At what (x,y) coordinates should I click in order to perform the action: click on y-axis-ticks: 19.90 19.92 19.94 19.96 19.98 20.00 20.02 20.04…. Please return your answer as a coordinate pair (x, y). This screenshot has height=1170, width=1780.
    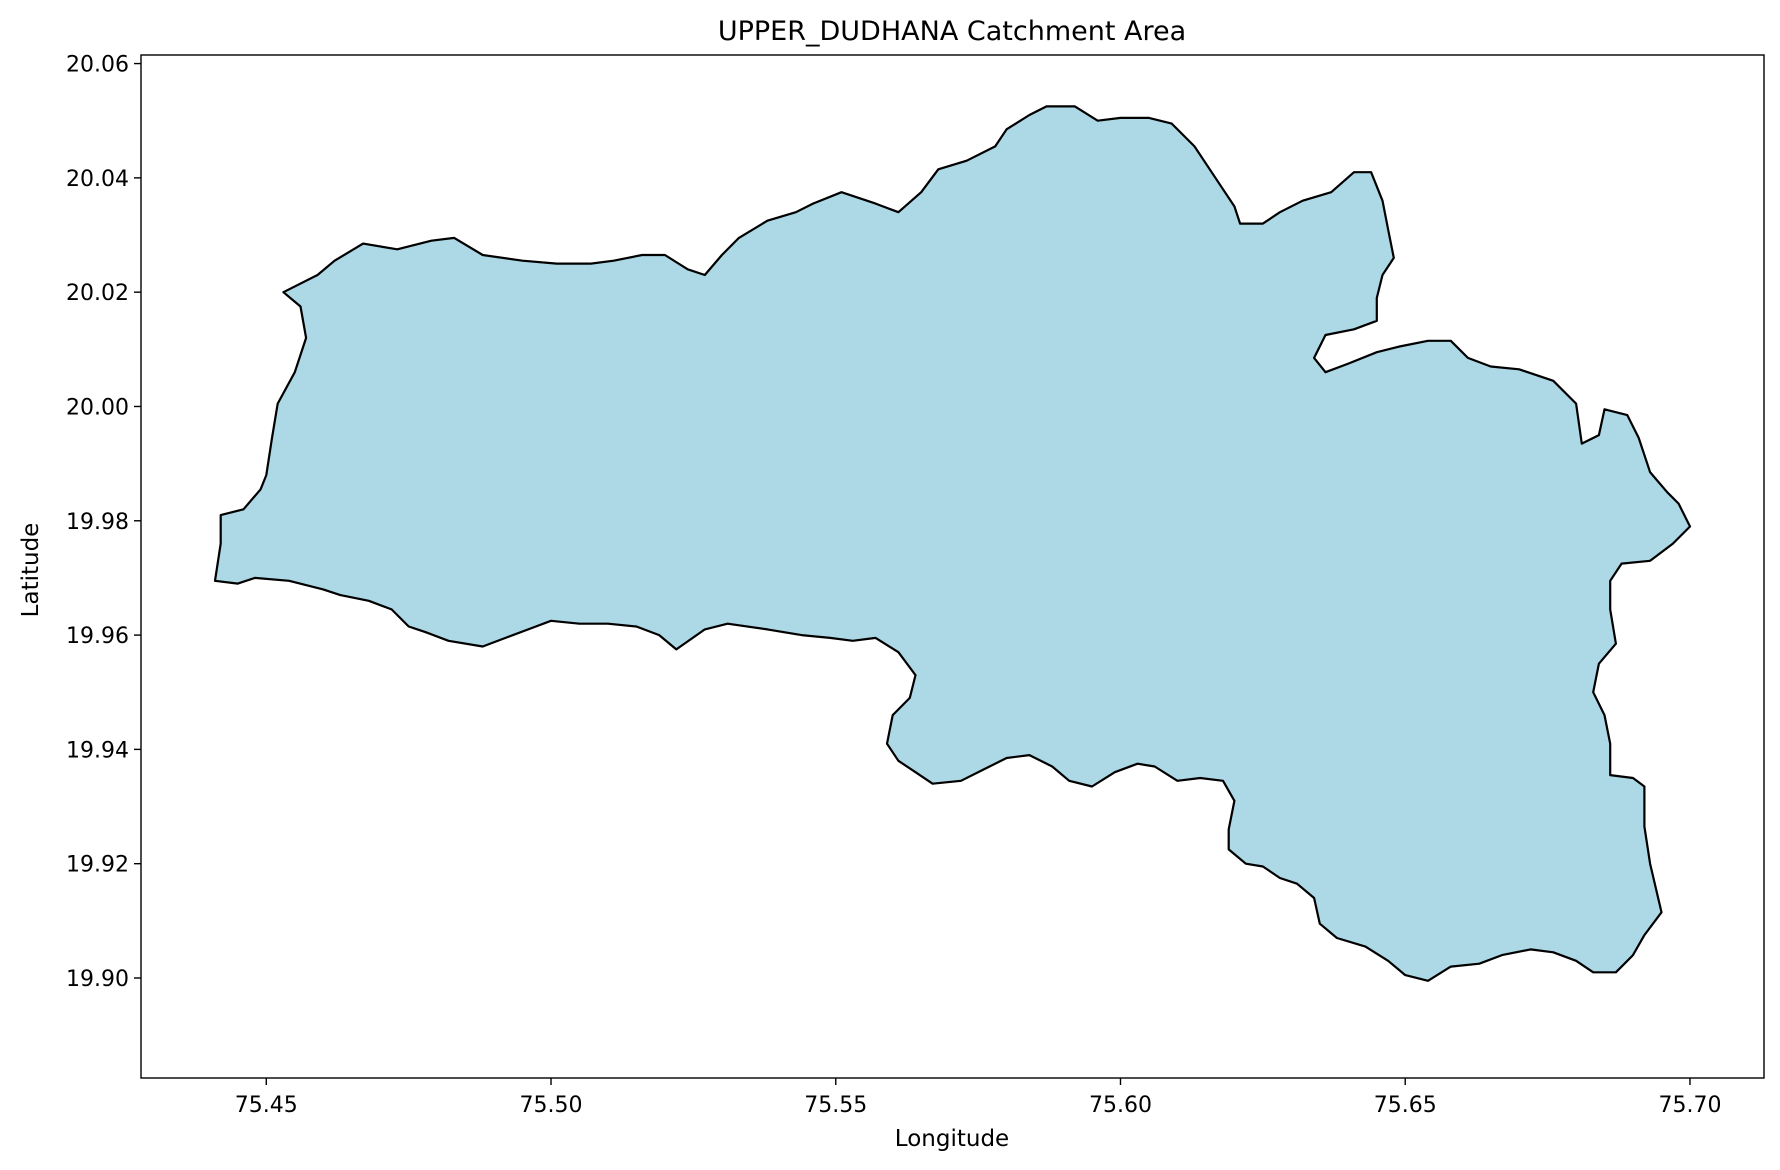
    Looking at the image, I should click on (103, 522).